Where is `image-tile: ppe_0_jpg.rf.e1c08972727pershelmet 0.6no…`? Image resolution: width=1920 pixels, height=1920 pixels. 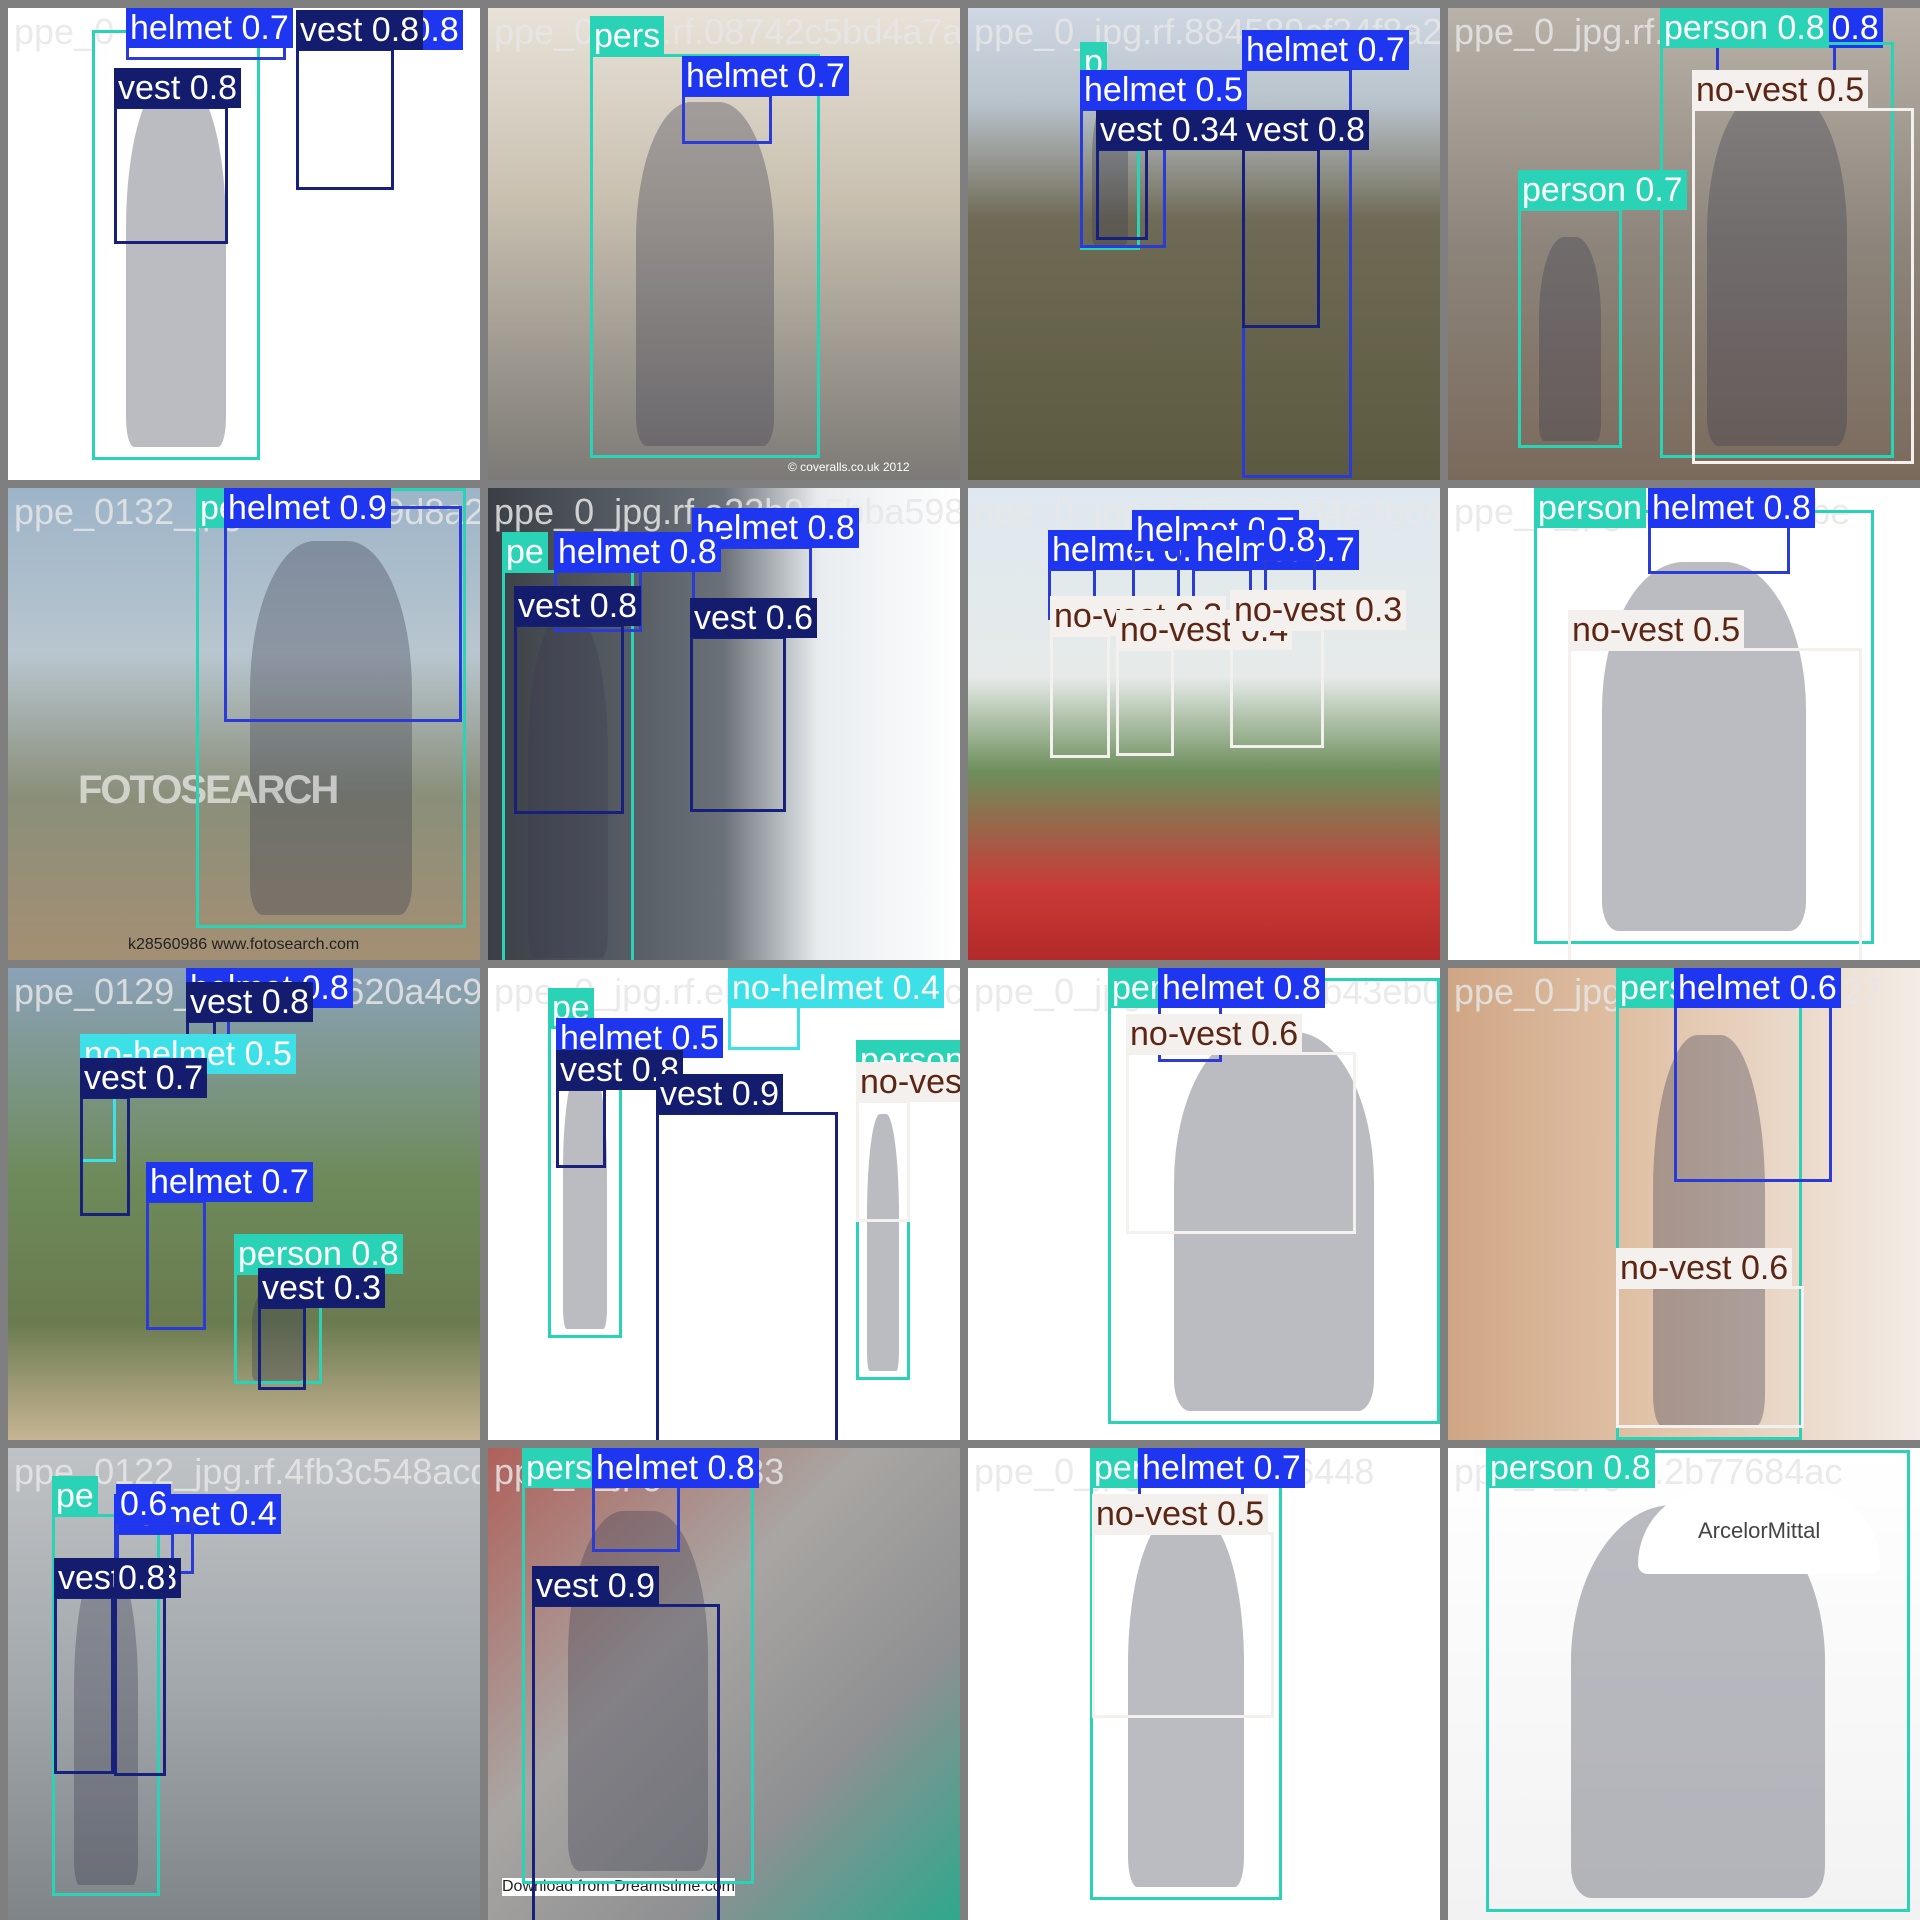
image-tile: ppe_0_jpg.rf.e1c08972727pershelmet 0.6no… is located at coordinates (1684, 1204).